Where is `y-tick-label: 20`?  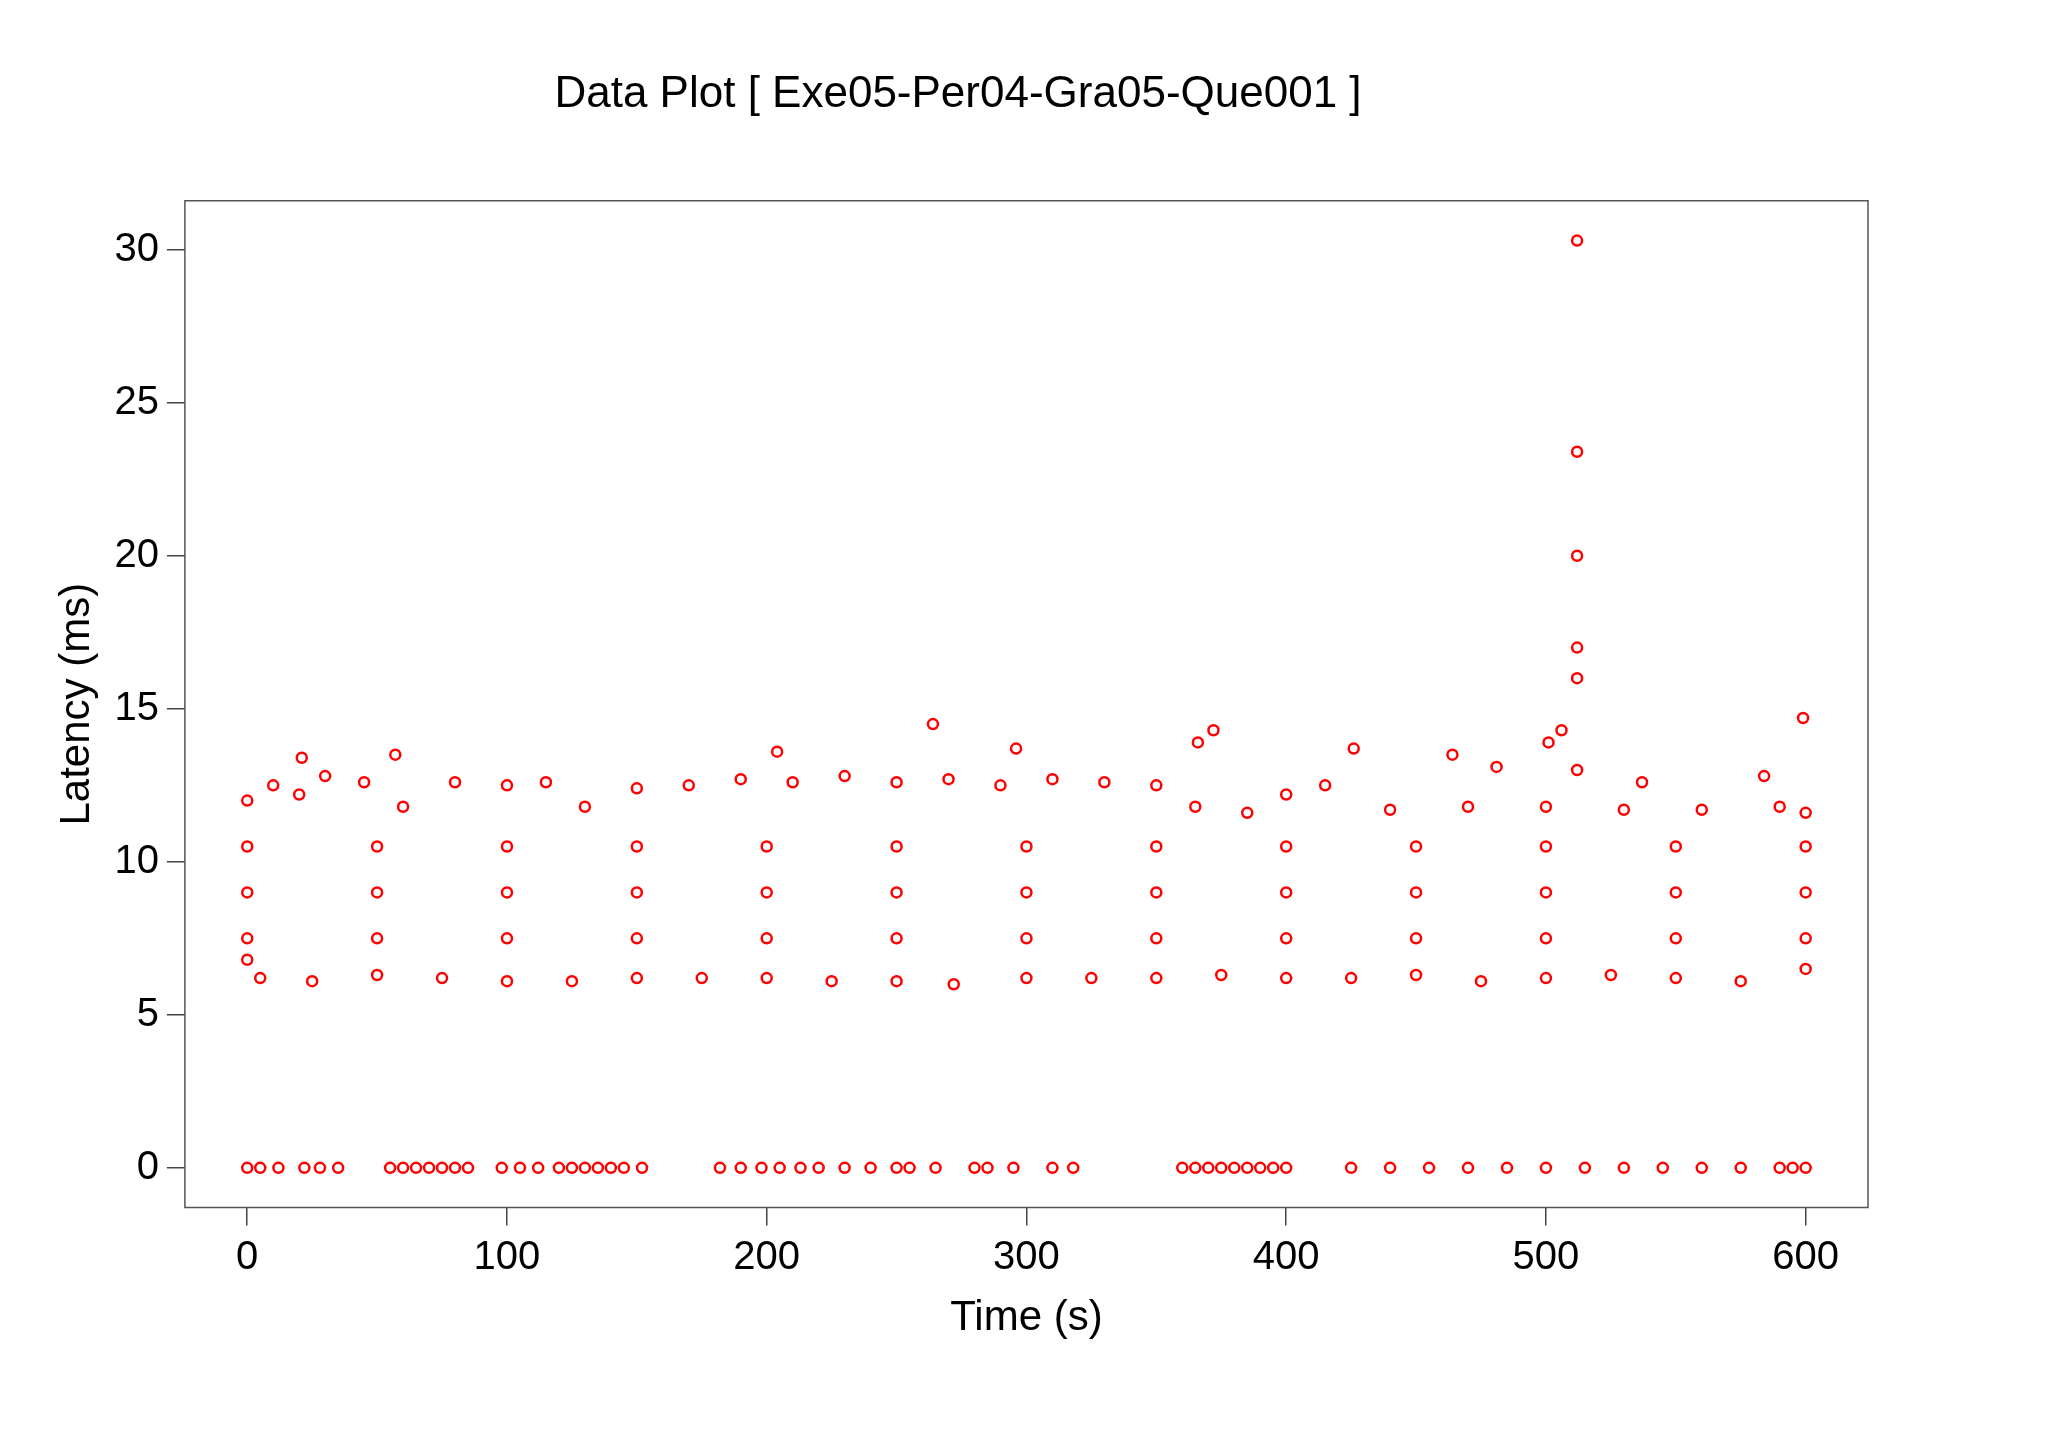
y-tick-label: 20 is located at coordinates (136, 552).